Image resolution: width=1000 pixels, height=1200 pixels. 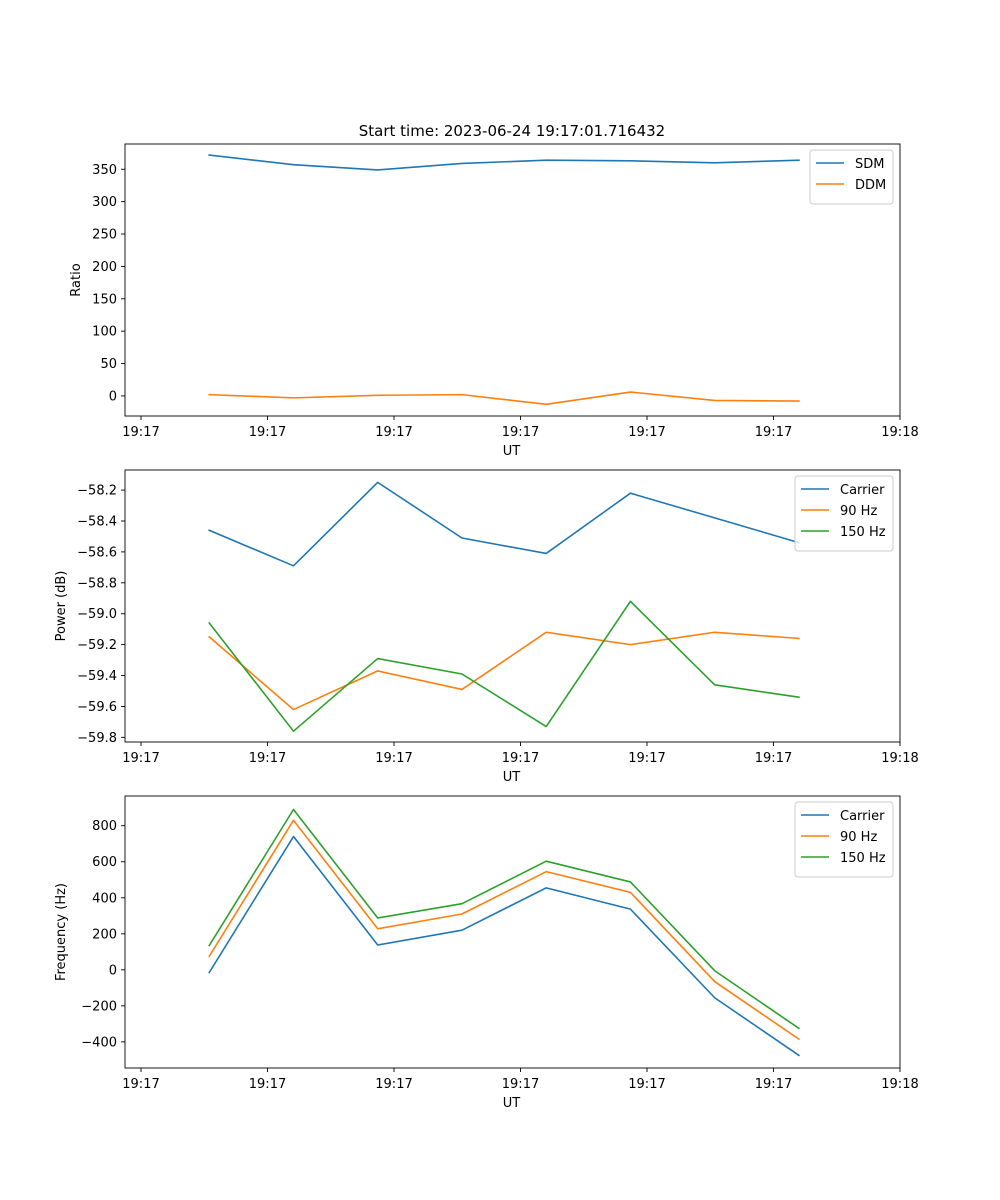 What do you see at coordinates (76, 279) in the screenshot?
I see `y-axis-label: Ratio` at bounding box center [76, 279].